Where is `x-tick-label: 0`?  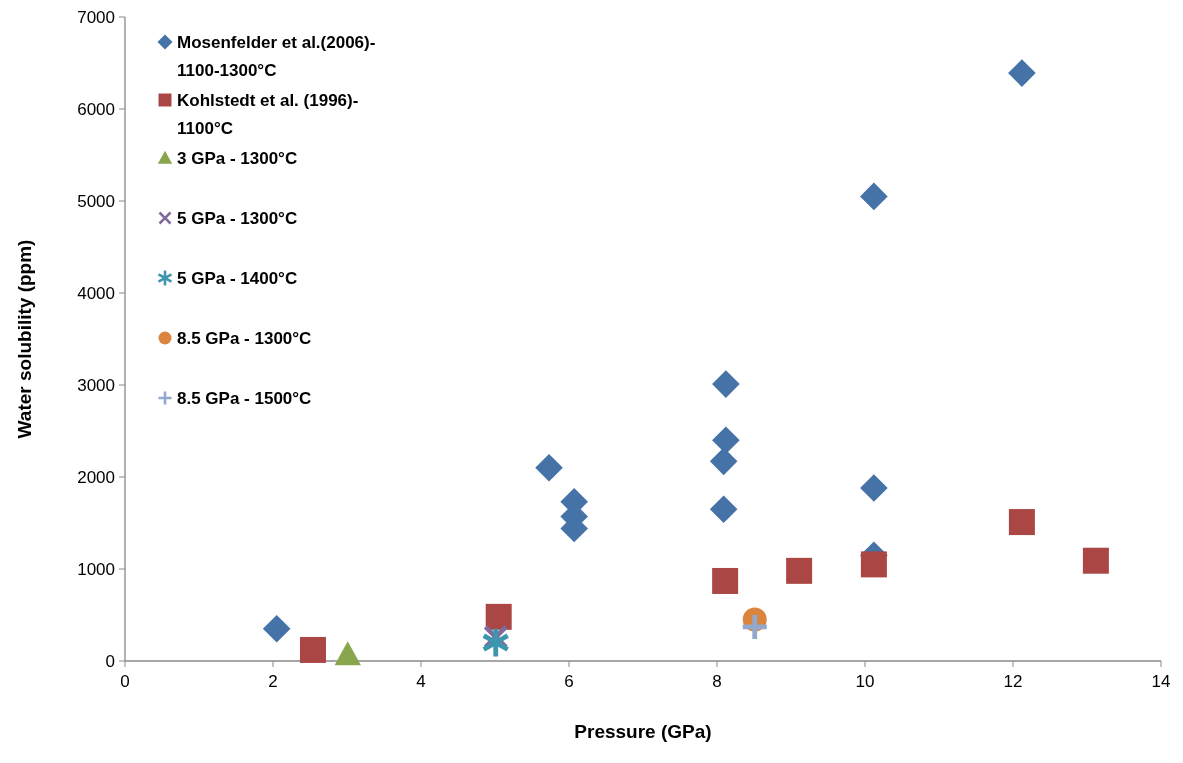 x-tick-label: 0 is located at coordinates (125, 681).